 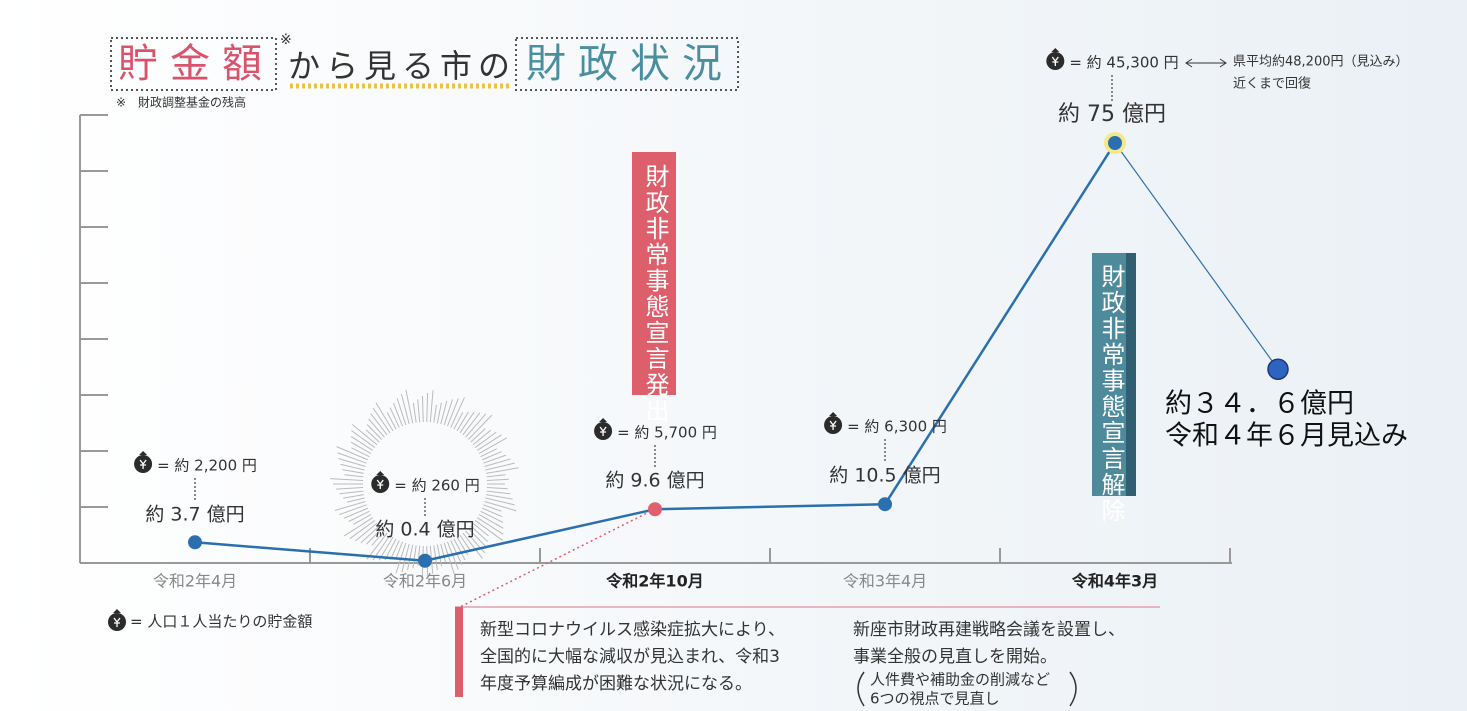 What do you see at coordinates (194, 515) in the screenshot?
I see `value-label: 約 3.7 億円` at bounding box center [194, 515].